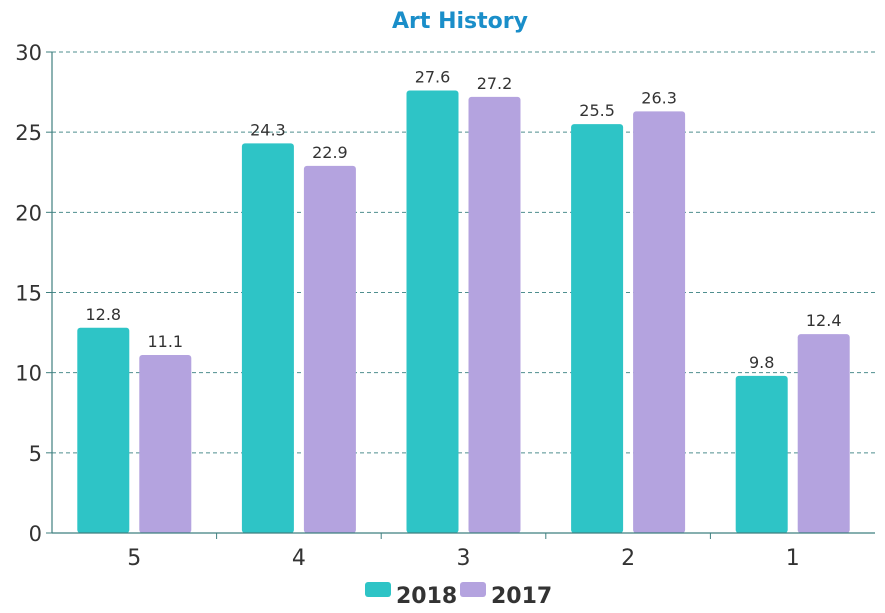 This screenshot has height=613, width=885. What do you see at coordinates (659, 97) in the screenshot?
I see `data-label: 26.3` at bounding box center [659, 97].